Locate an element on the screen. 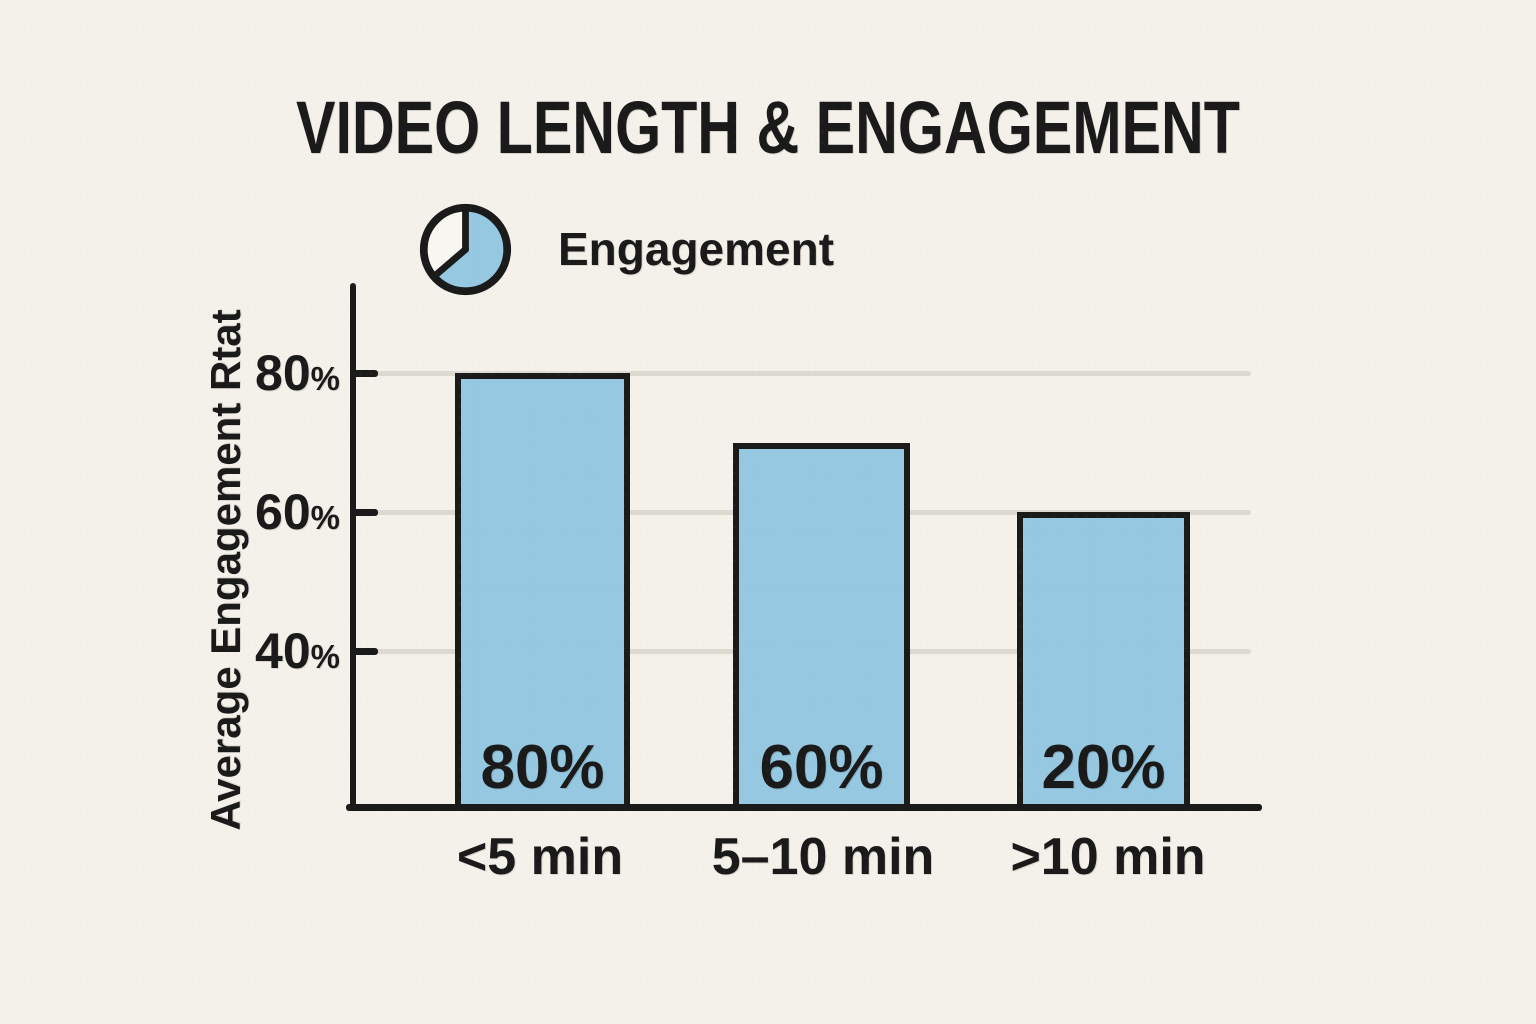  chart-title-text: VIDEO LENGTH & ENGAGEMENT is located at coordinates (768, 127).